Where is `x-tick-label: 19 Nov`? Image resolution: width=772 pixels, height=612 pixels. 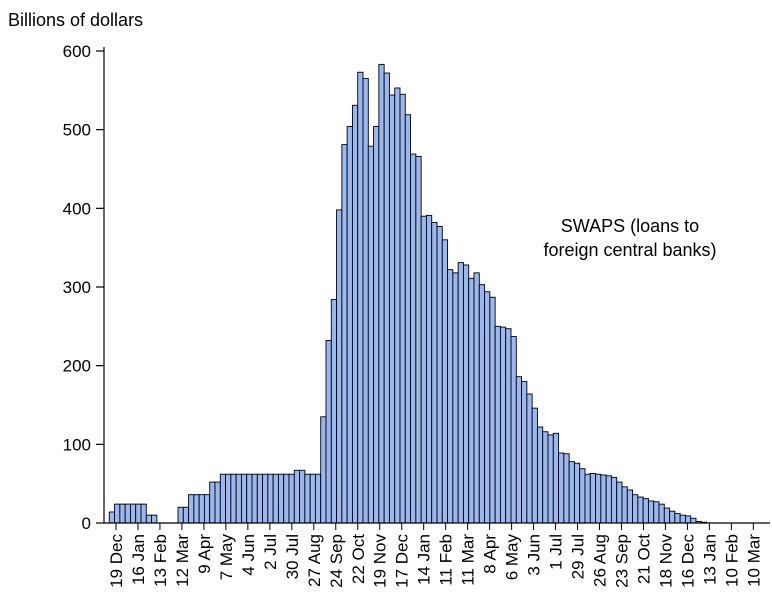
x-tick-label: 19 Nov is located at coordinates (380, 561).